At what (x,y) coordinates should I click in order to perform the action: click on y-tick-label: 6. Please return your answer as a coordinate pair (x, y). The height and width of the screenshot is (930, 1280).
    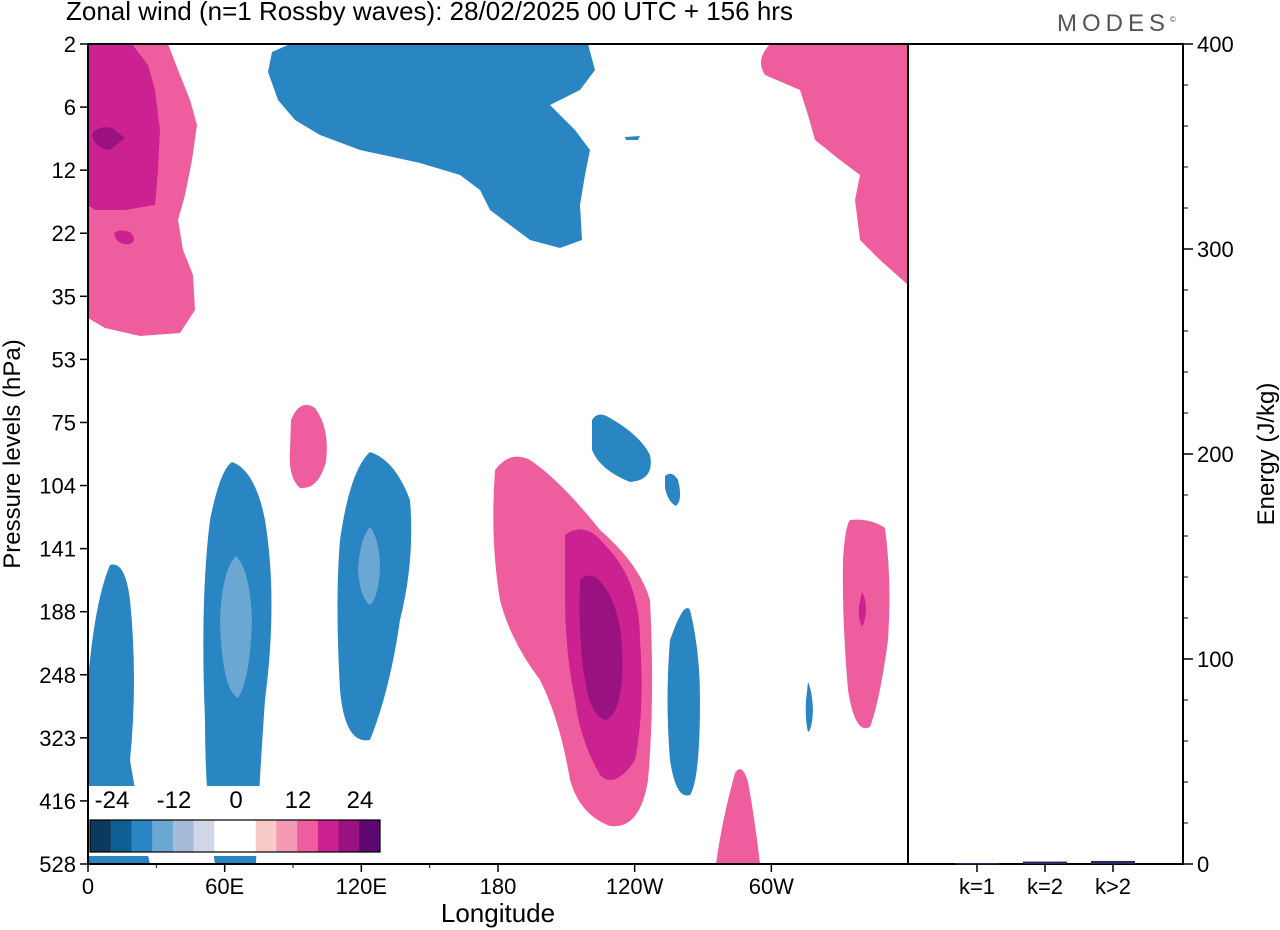
    Looking at the image, I should click on (70, 107).